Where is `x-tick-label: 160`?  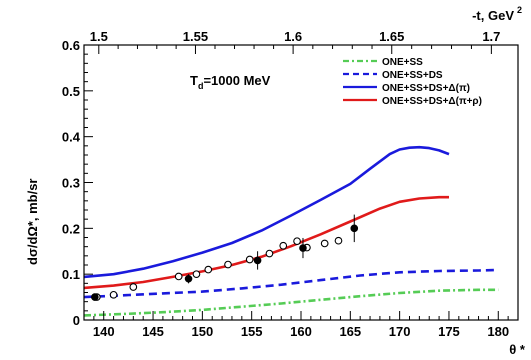
x-tick-label: 160 is located at coordinates (301, 331).